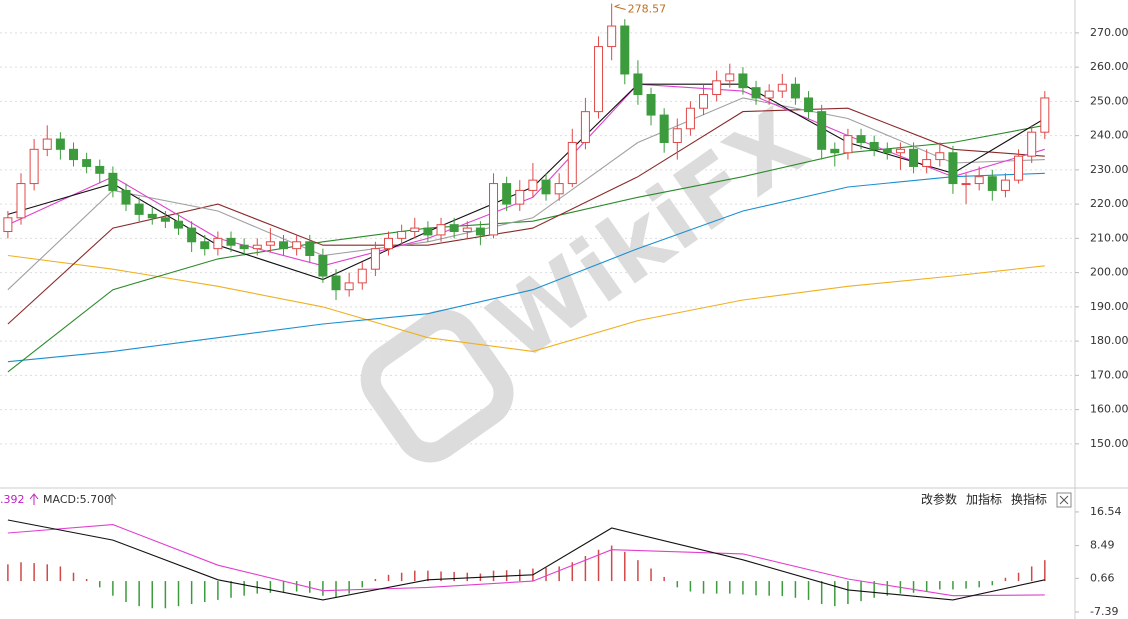  Describe the element at coordinates (984, 499) in the screenshot. I see `toolbar-button: 加指标` at that location.